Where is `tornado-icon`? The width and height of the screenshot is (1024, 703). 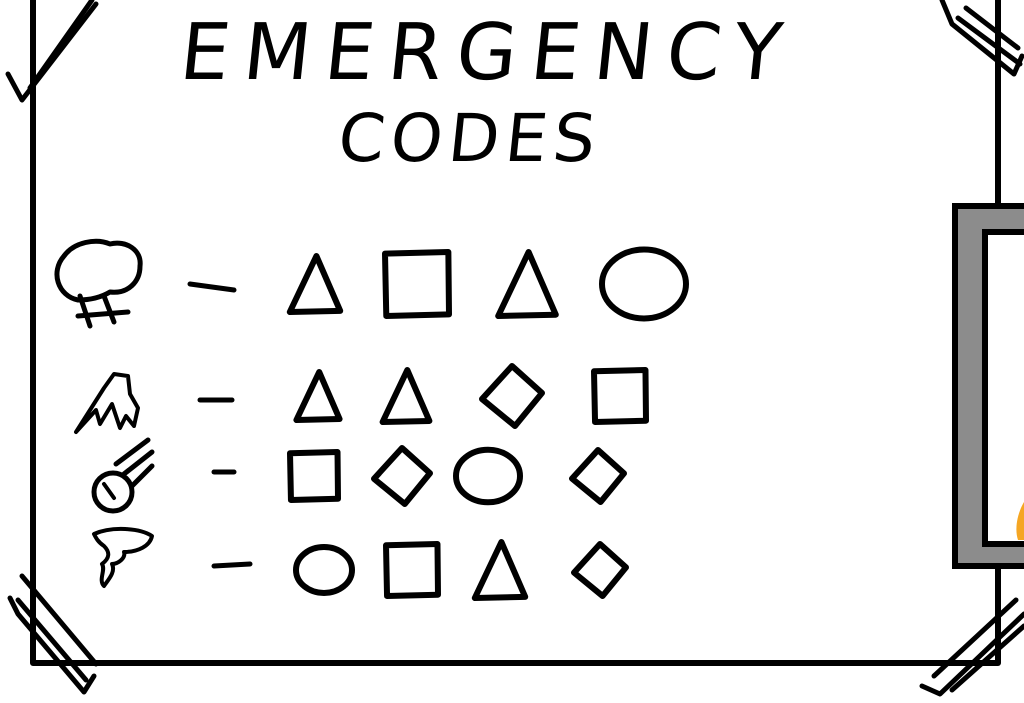 tornado-icon is located at coordinates (123, 557).